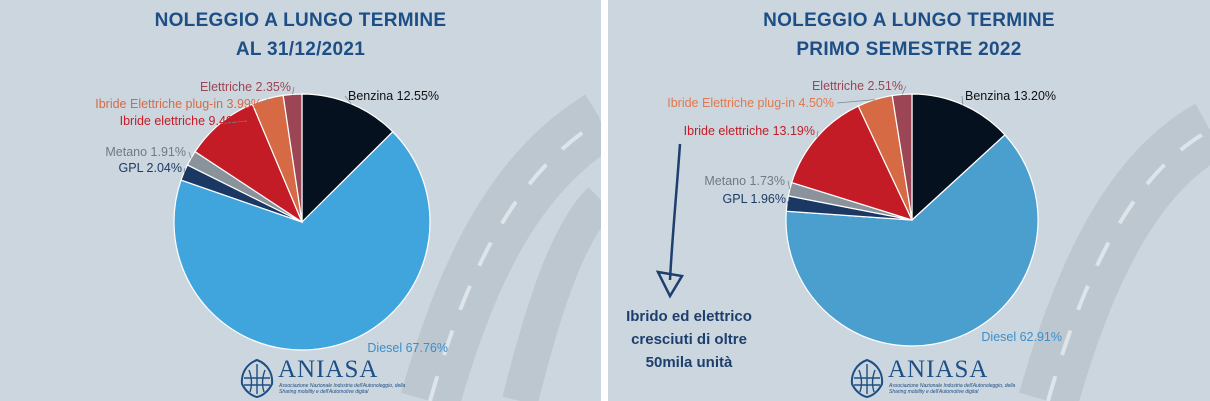 Image resolution: width=1210 pixels, height=401 pixels. What do you see at coordinates (689, 362) in the screenshot?
I see `callout-line-3: 50mila unità` at bounding box center [689, 362].